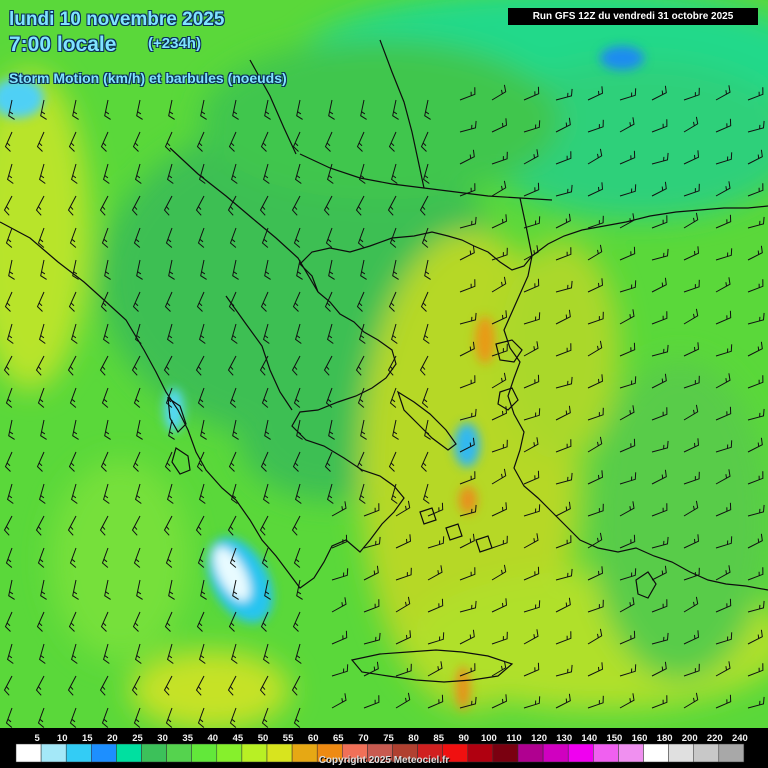 The image size is (768, 768). I want to click on legend-tick-label: 80, so click(413, 738).